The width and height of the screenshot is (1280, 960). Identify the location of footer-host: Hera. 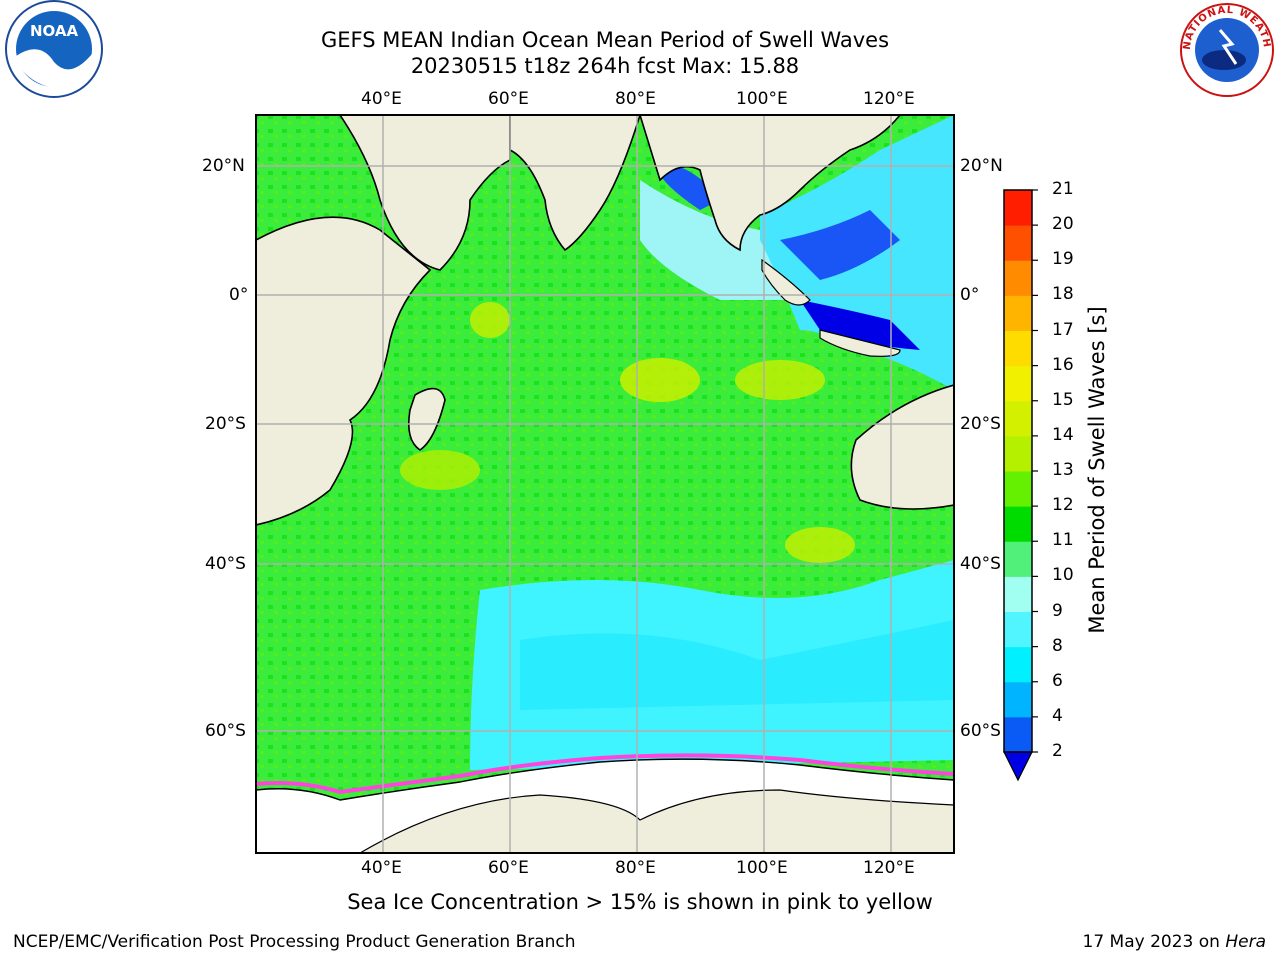
(1245, 942).